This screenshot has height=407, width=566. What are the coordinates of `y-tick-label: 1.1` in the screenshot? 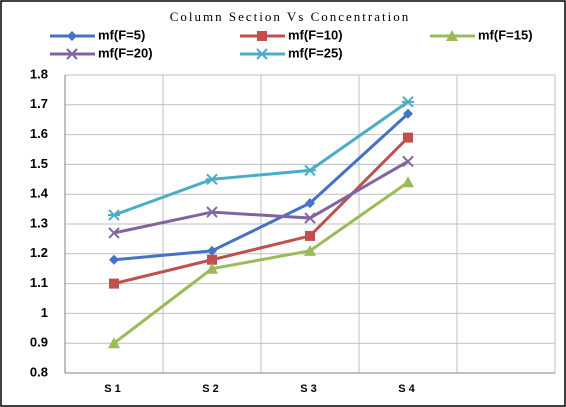 It's located at (39, 282).